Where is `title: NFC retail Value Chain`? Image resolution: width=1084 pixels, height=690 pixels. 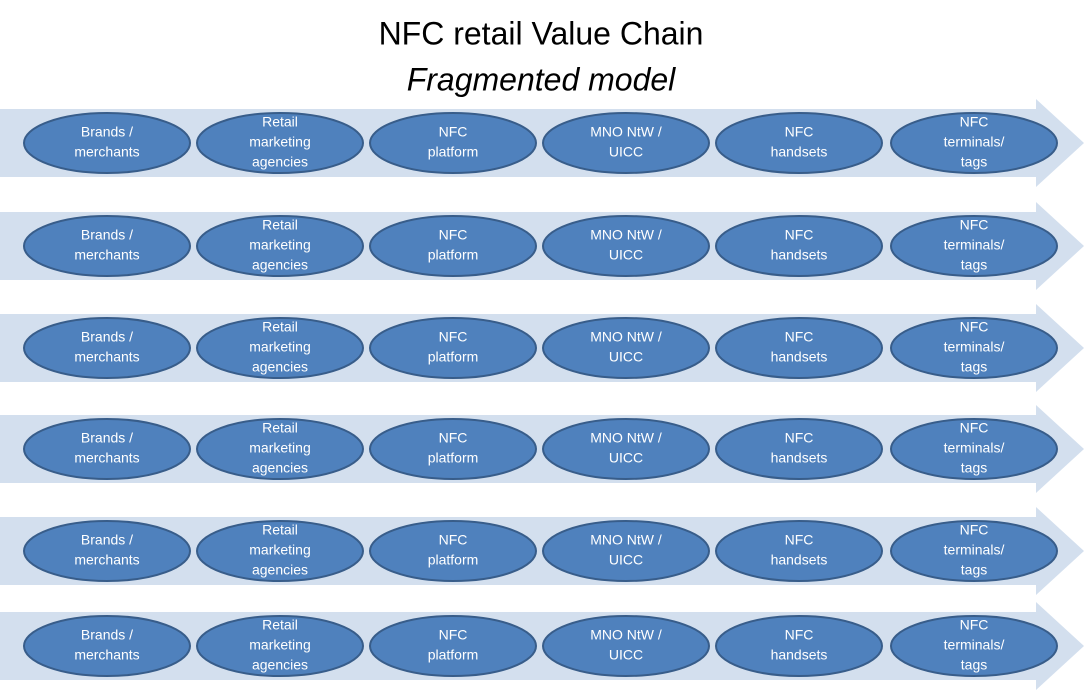 title: NFC retail Value Chain is located at coordinates (541, 33).